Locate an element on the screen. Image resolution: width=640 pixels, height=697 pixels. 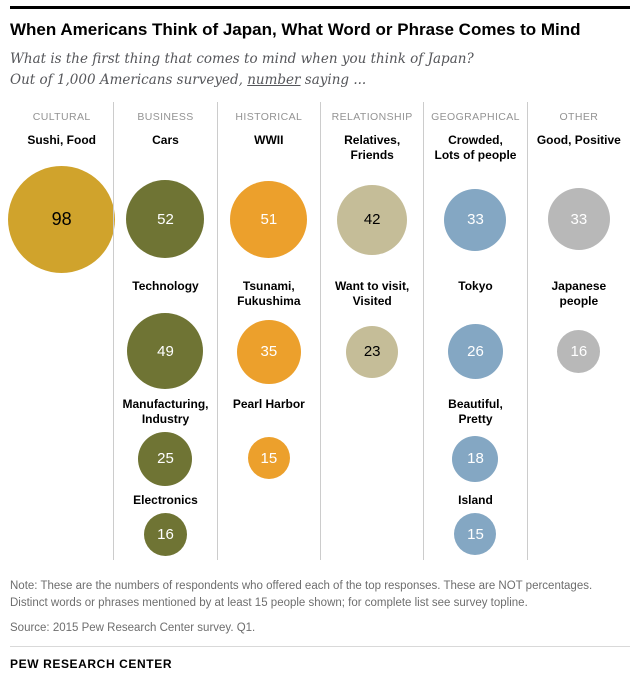
chart-cell: Want to visit, Visited 23 is located at coordinates (372, 335).